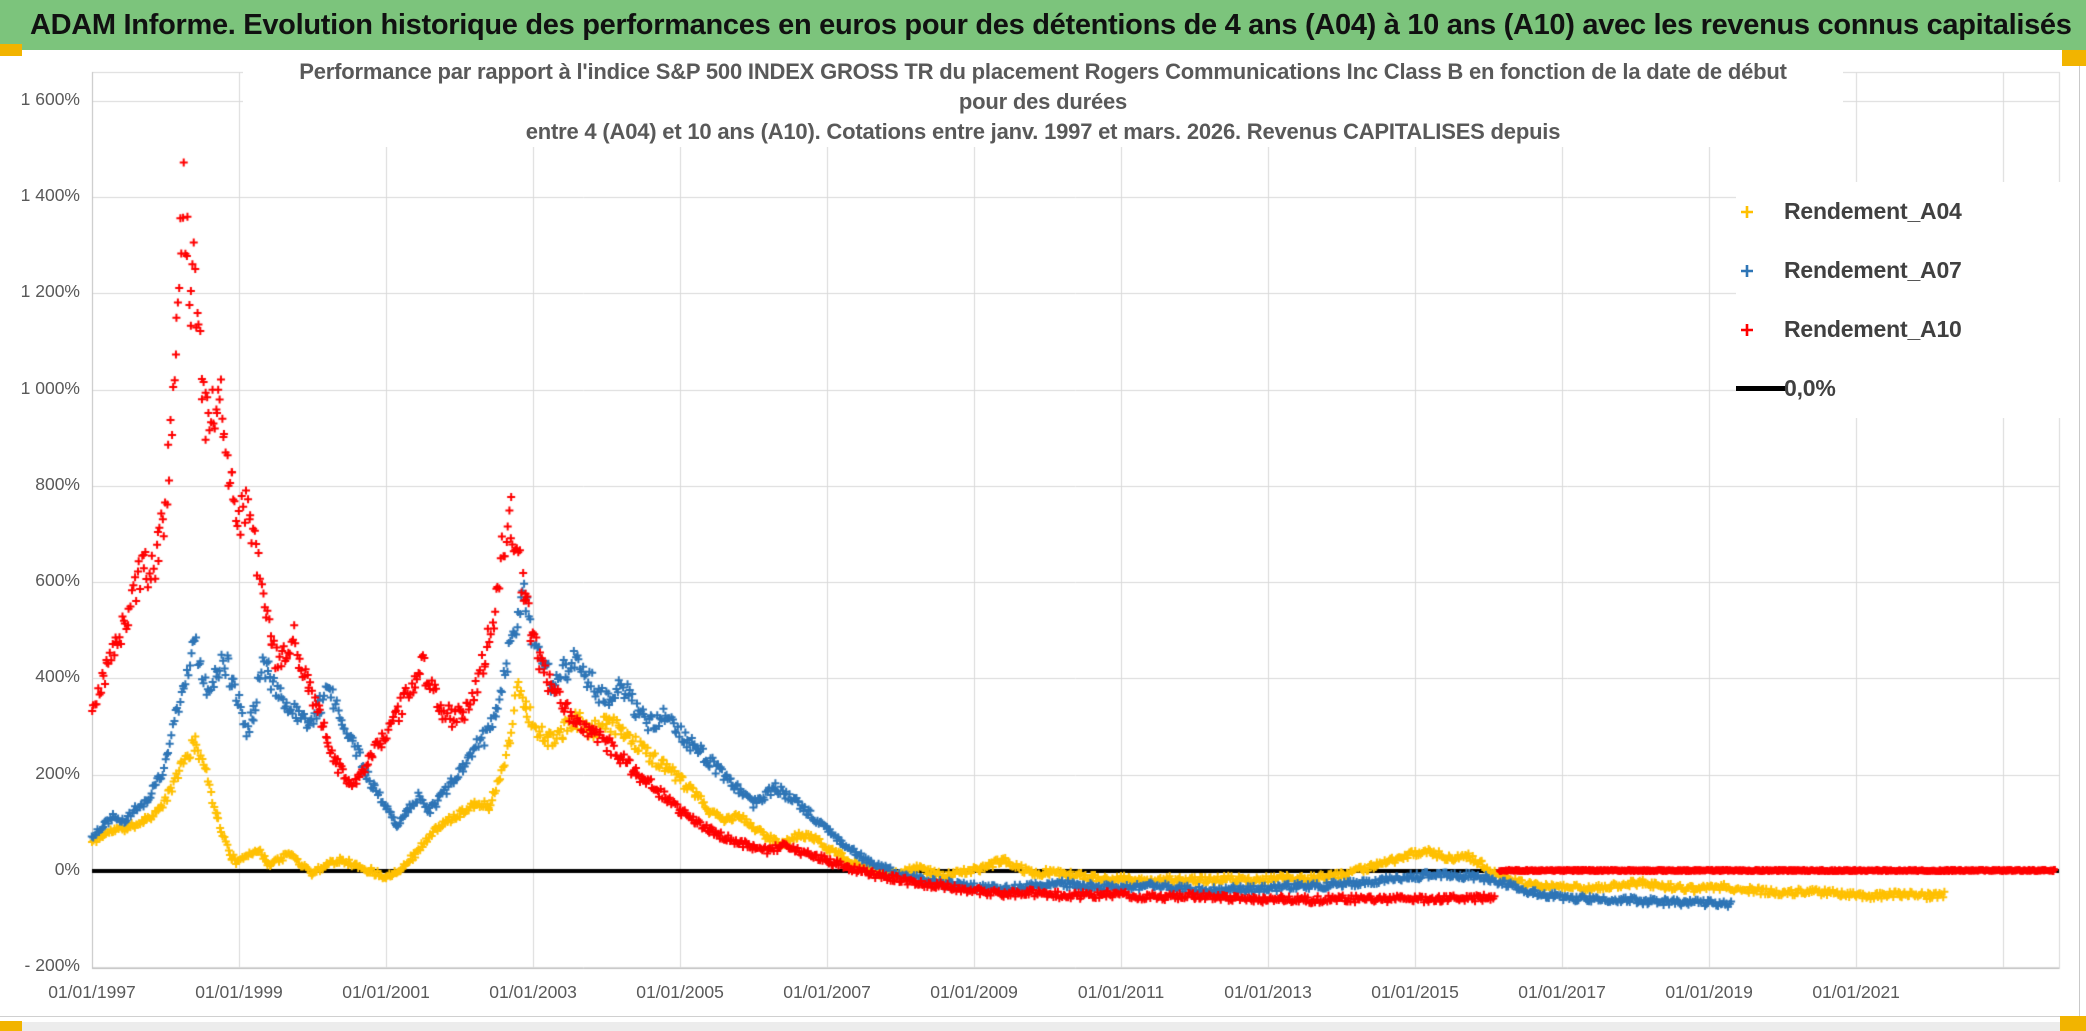 Image resolution: width=2086 pixels, height=1031 pixels. What do you see at coordinates (50, 387) in the screenshot?
I see `y-axis-label: 1 000%` at bounding box center [50, 387].